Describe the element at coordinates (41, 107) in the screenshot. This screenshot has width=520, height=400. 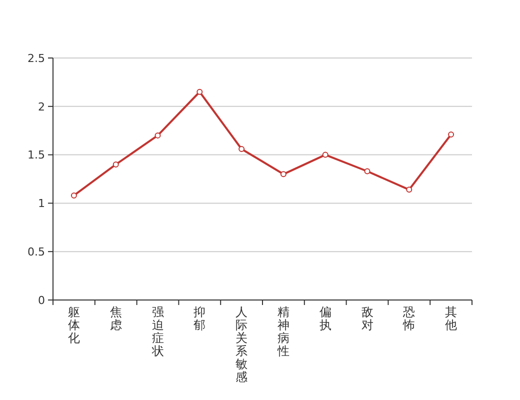
I see `y-tick-label: 2` at that location.